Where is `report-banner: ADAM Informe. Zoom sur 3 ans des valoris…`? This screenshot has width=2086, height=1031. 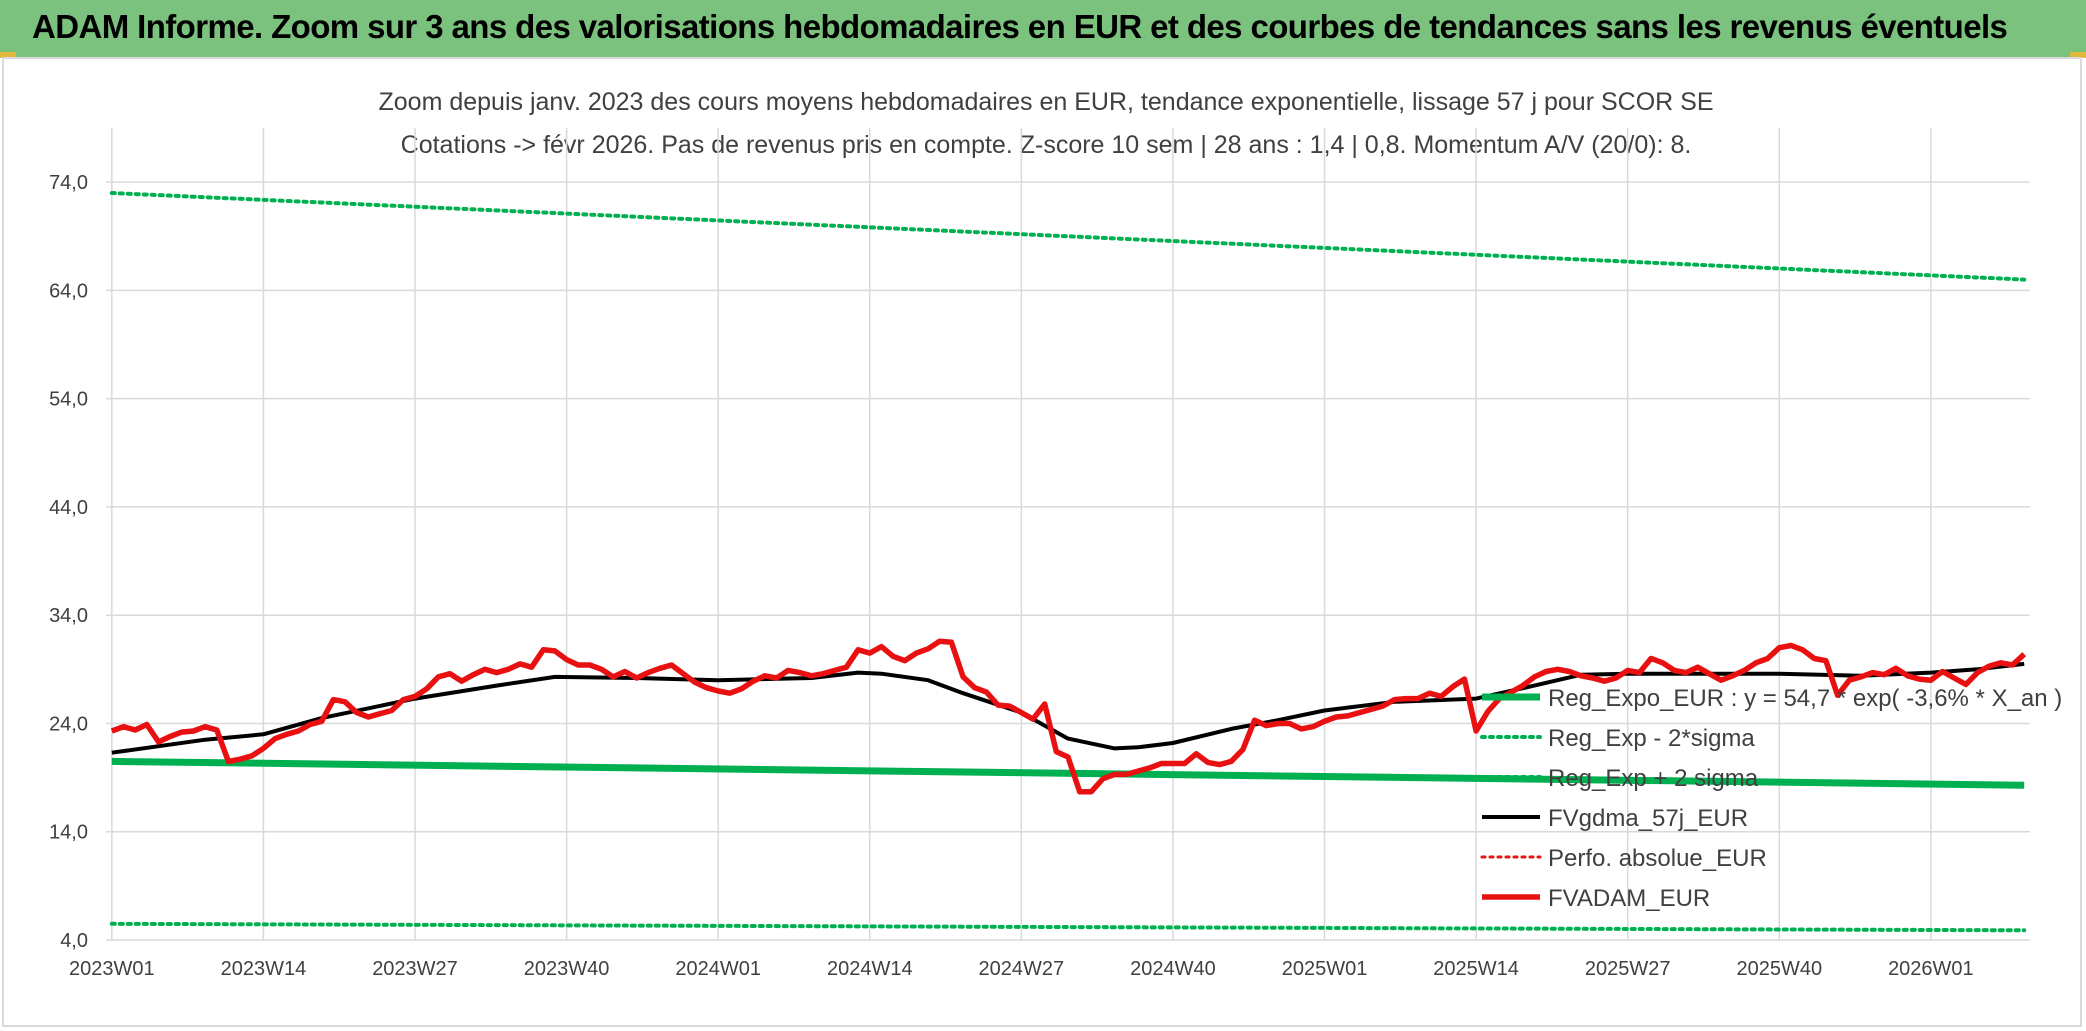 report-banner: ADAM Informe. Zoom sur 3 ans des valoris… is located at coordinates (1043, 28).